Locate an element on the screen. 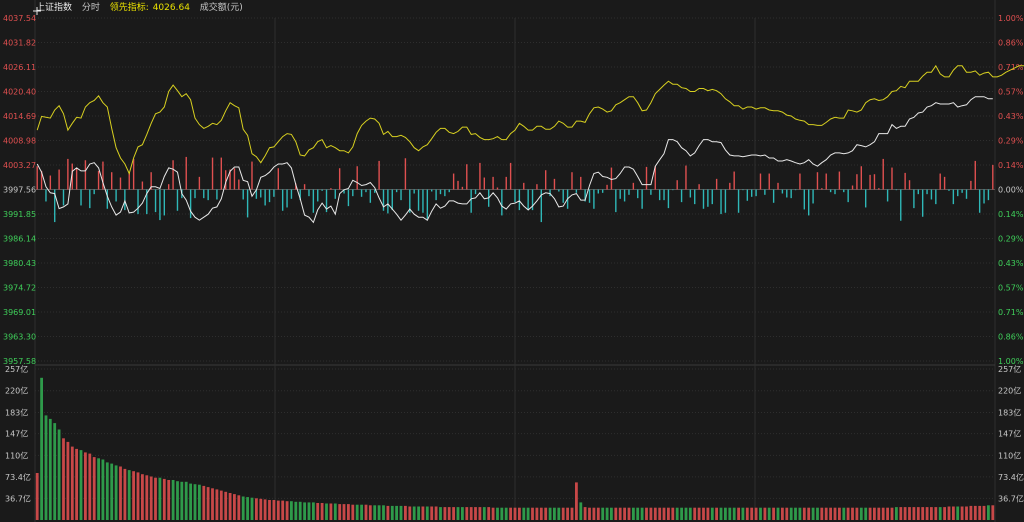  pct-tick-label: 0.86% is located at coordinates (1011, 43).